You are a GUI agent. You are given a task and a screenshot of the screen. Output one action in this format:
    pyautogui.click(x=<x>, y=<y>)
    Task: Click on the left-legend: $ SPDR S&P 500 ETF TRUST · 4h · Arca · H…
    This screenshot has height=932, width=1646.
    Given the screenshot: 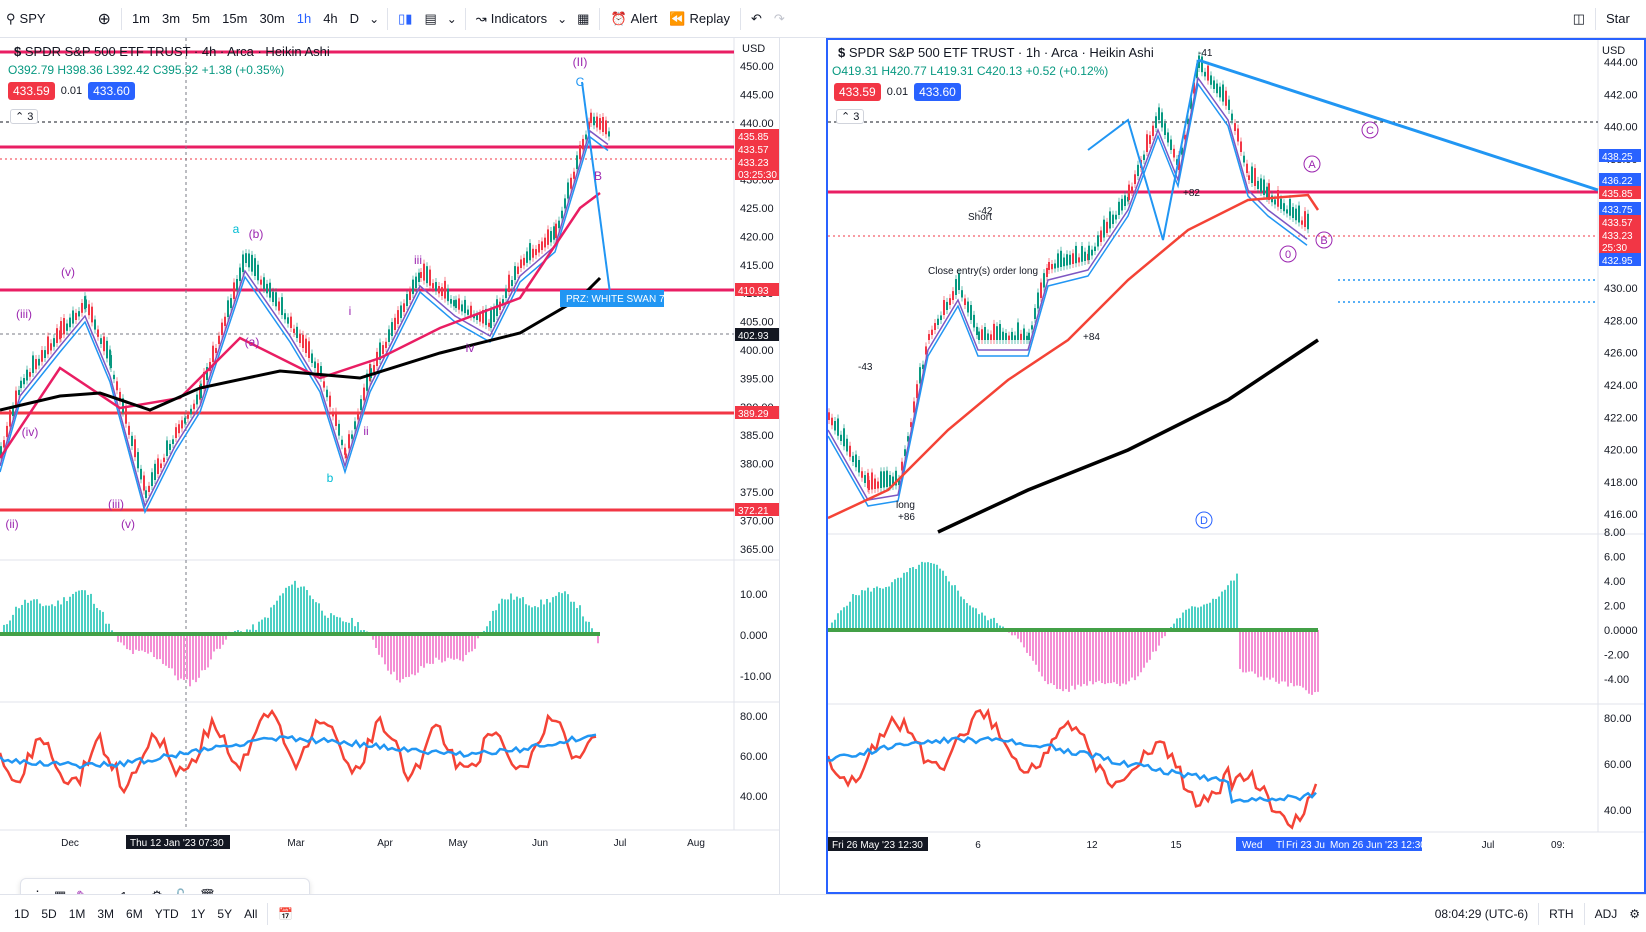 What is the action you would take?
    pyautogui.click(x=172, y=51)
    